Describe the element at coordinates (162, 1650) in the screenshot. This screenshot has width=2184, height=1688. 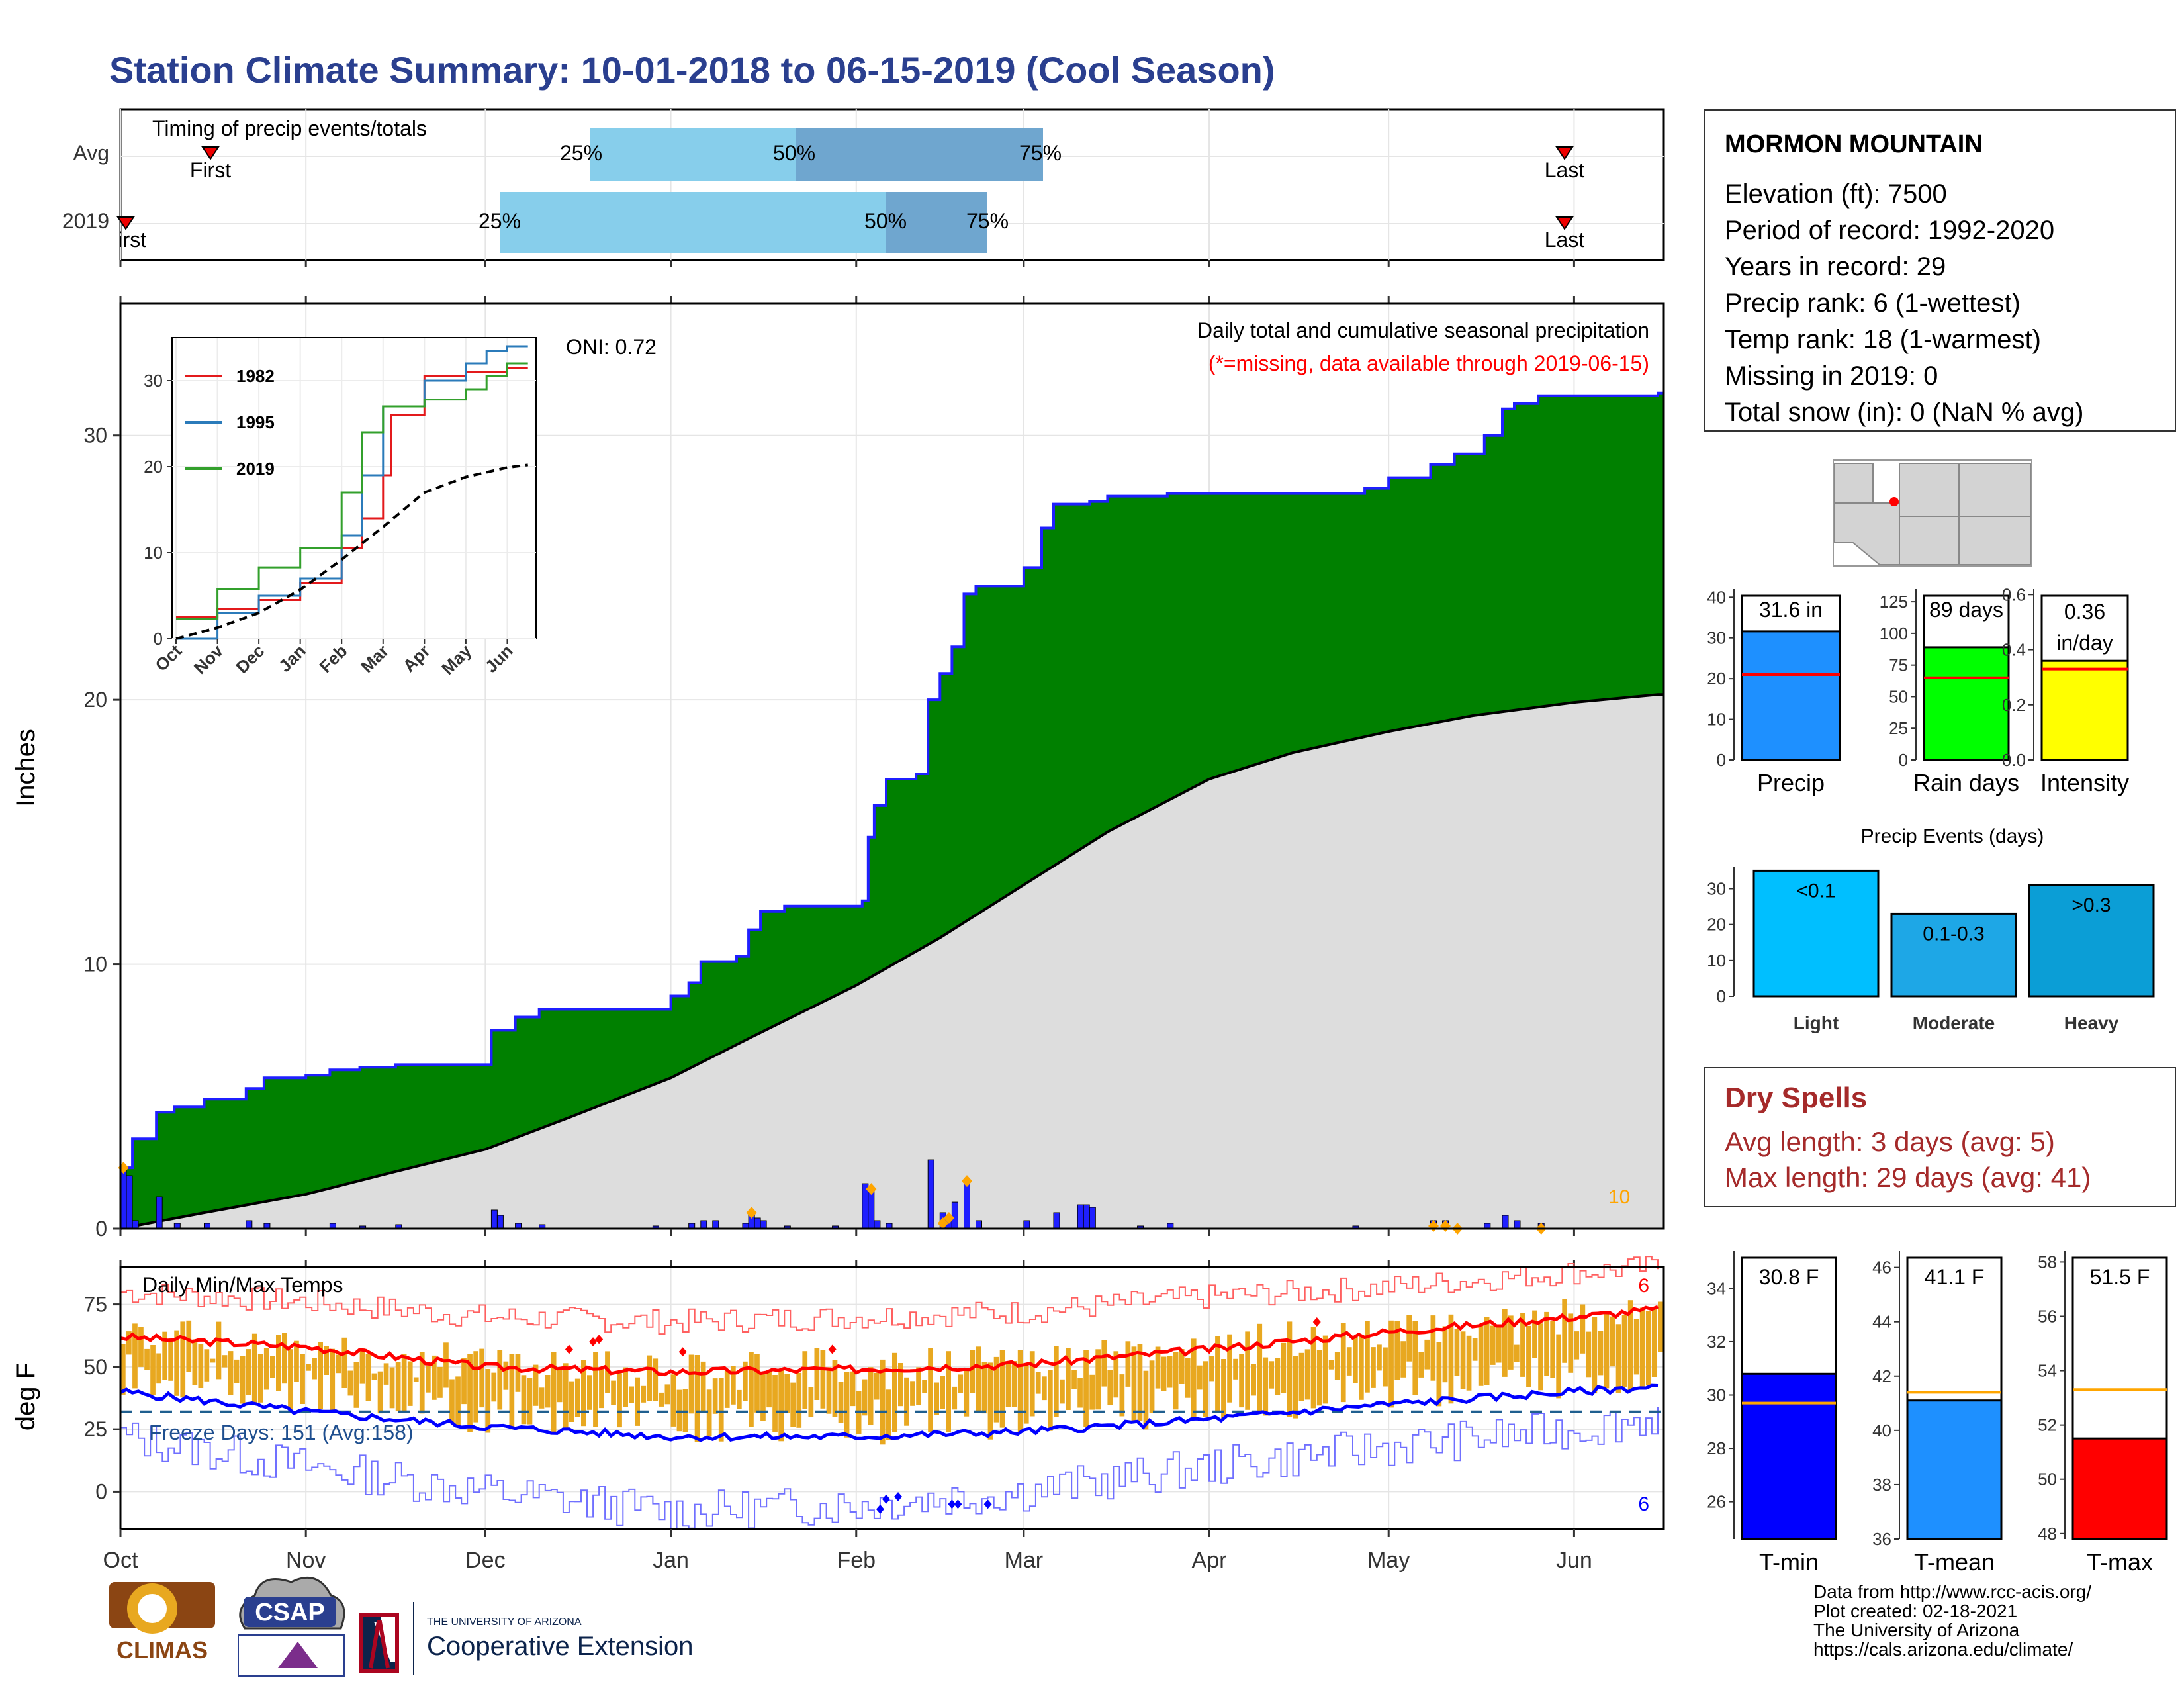
I see `climas-logo-text: CLIMAS` at that location.